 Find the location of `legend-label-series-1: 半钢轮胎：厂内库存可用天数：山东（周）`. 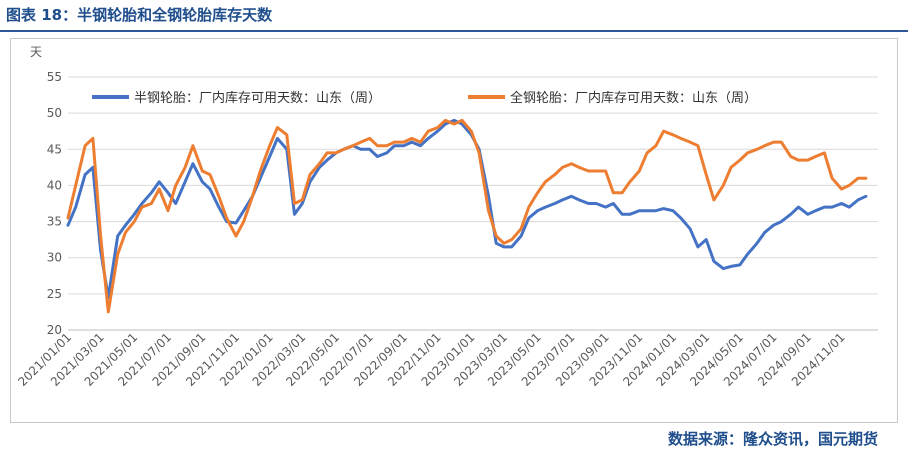

legend-label-series-1: 半钢轮胎：厂内库存可用天数：山东（周） is located at coordinates (257, 98).